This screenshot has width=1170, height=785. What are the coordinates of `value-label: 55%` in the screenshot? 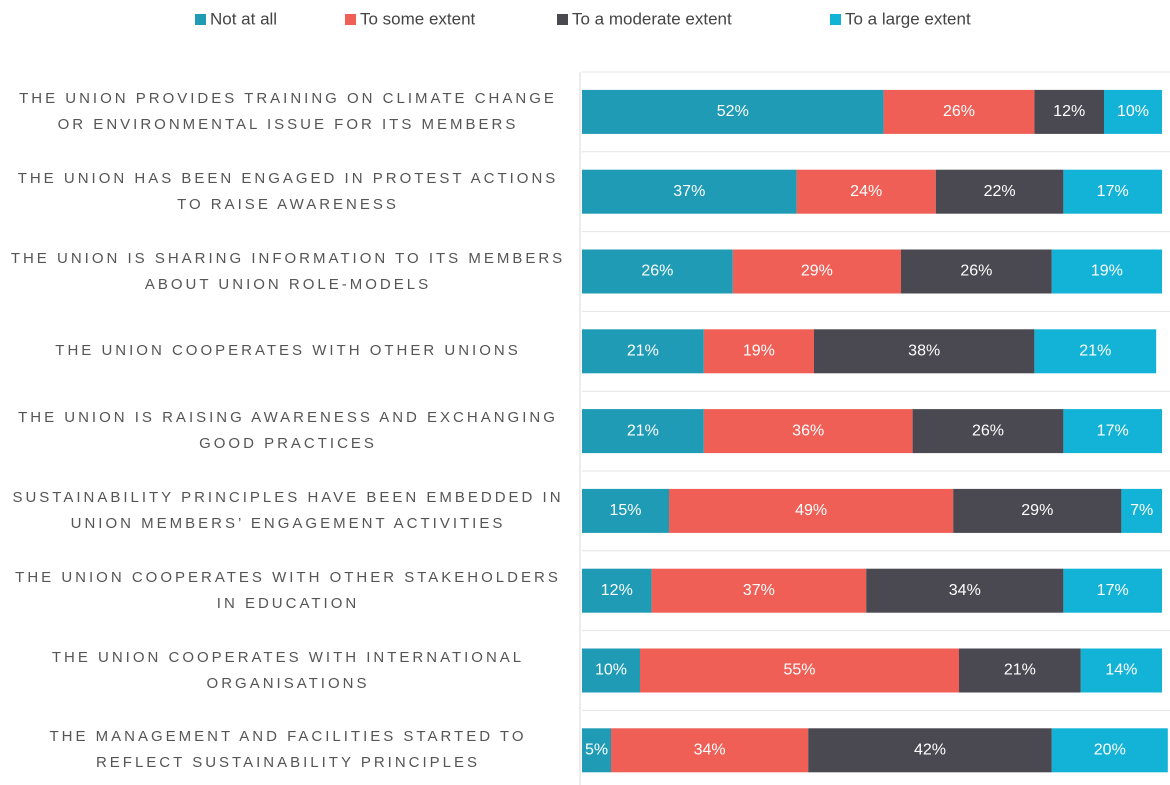 It's located at (799, 670).